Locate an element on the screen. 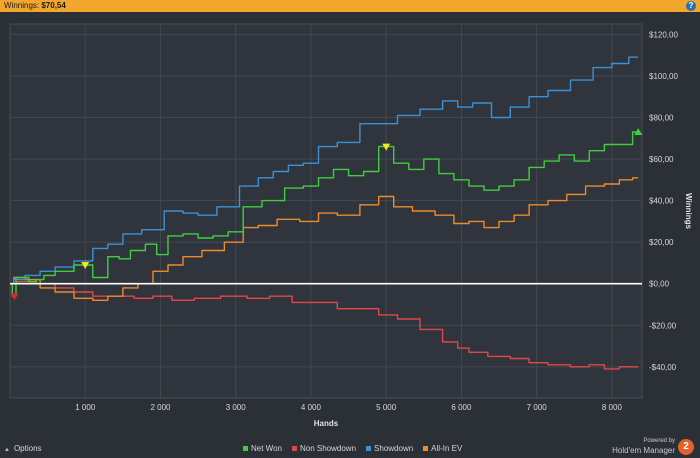 The image size is (700, 458). y-tick-label: $80,00 is located at coordinates (661, 118).